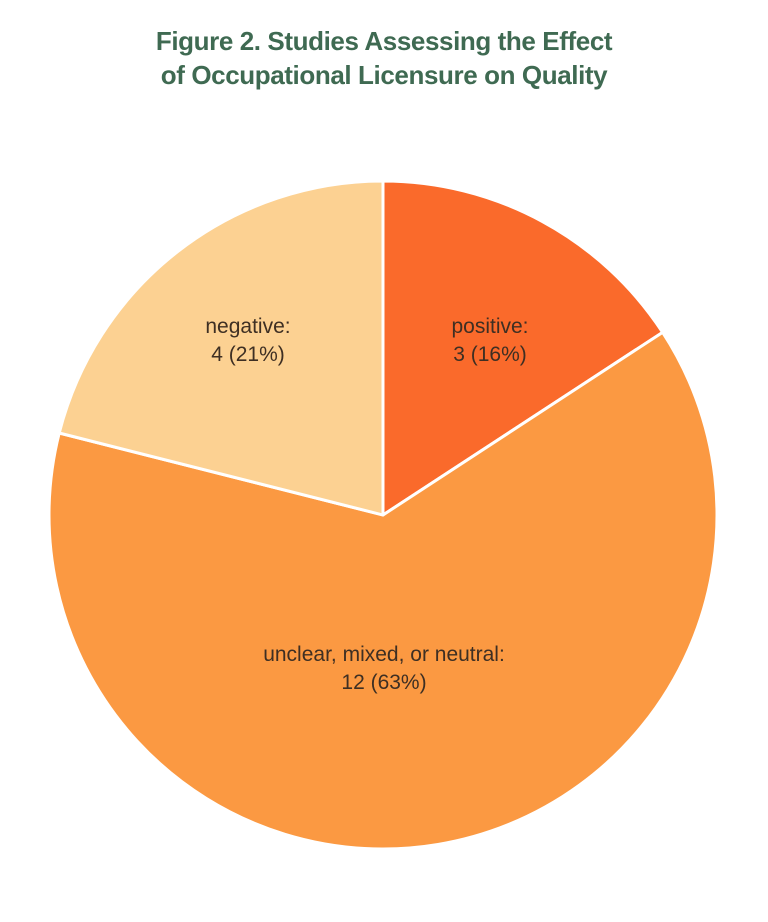  What do you see at coordinates (490, 354) in the screenshot?
I see `slice-label-value: 3 (16%)` at bounding box center [490, 354].